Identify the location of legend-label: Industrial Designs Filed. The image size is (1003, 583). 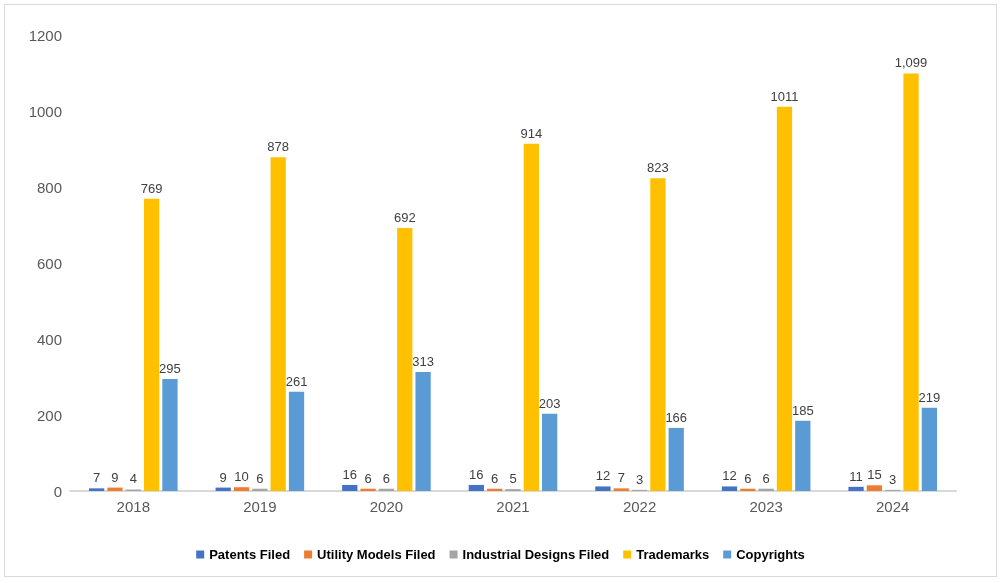
(536, 554).